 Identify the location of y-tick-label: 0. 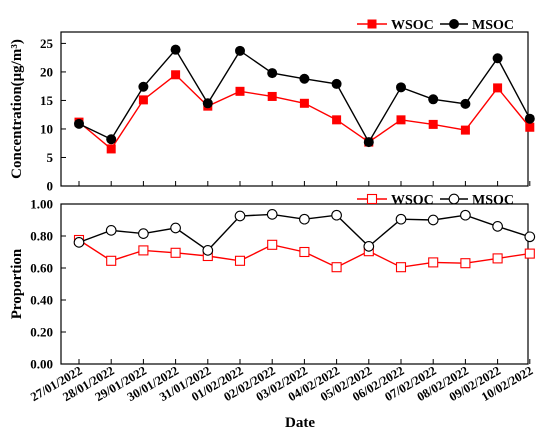
(50, 186).